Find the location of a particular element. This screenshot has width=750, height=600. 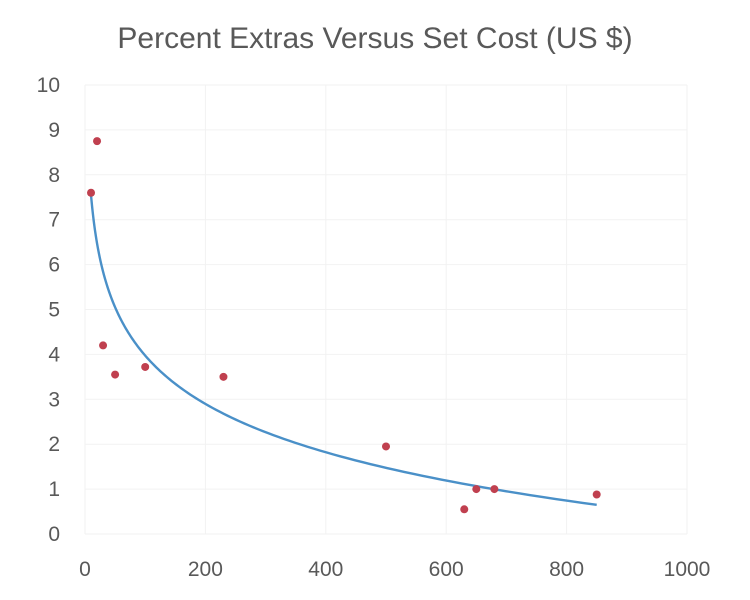

y-tick-label: 7 is located at coordinates (54, 220).